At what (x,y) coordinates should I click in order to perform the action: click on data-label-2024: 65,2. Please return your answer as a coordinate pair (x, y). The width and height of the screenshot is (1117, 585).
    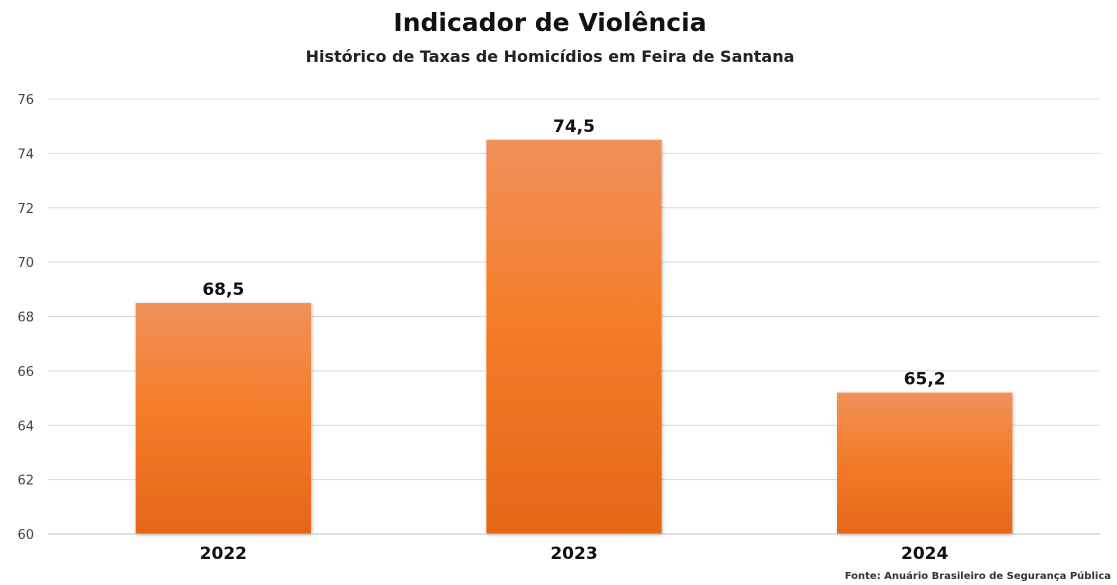
    Looking at the image, I should click on (925, 380).